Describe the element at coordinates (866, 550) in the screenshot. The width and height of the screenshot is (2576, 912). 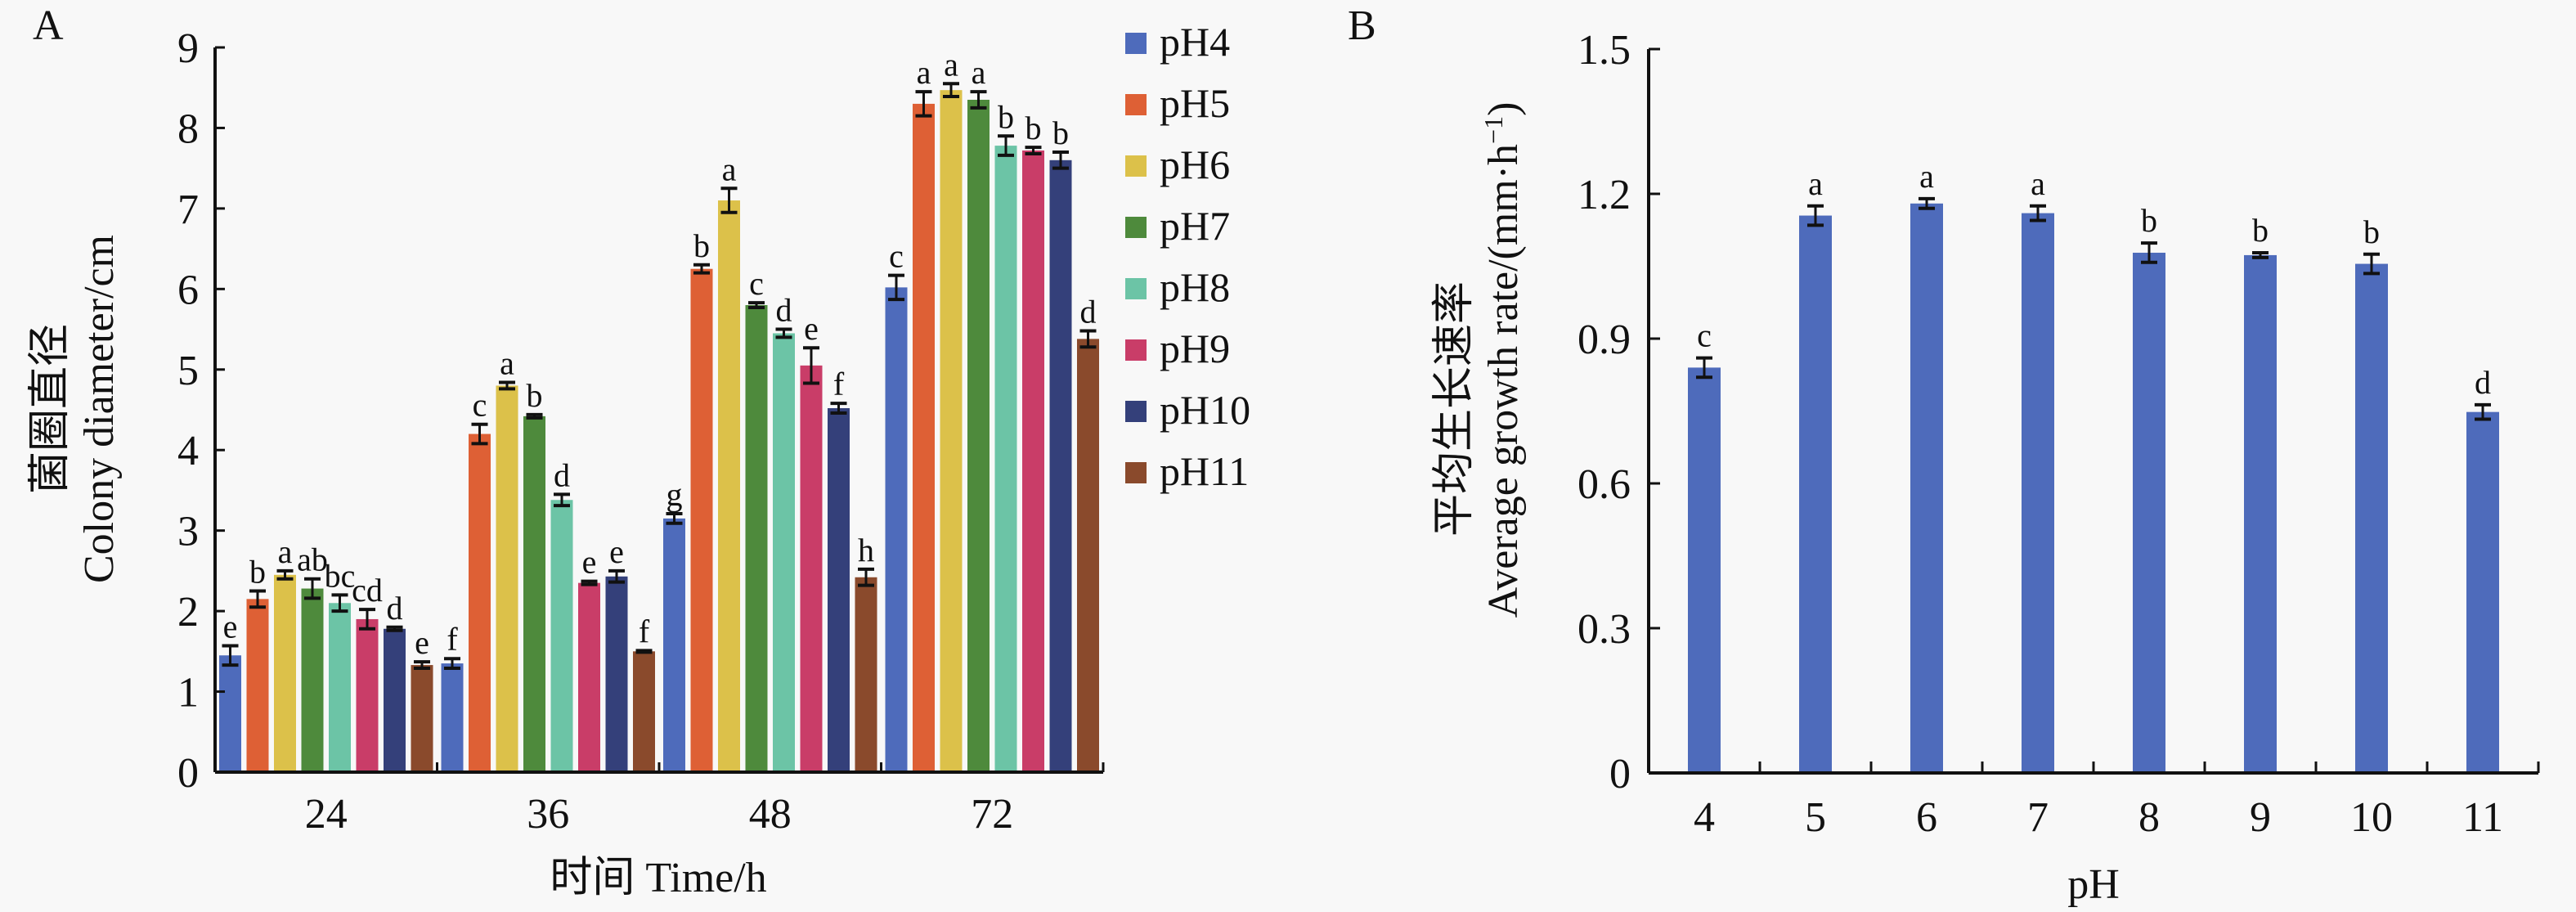
I see `significance-letter: h` at that location.